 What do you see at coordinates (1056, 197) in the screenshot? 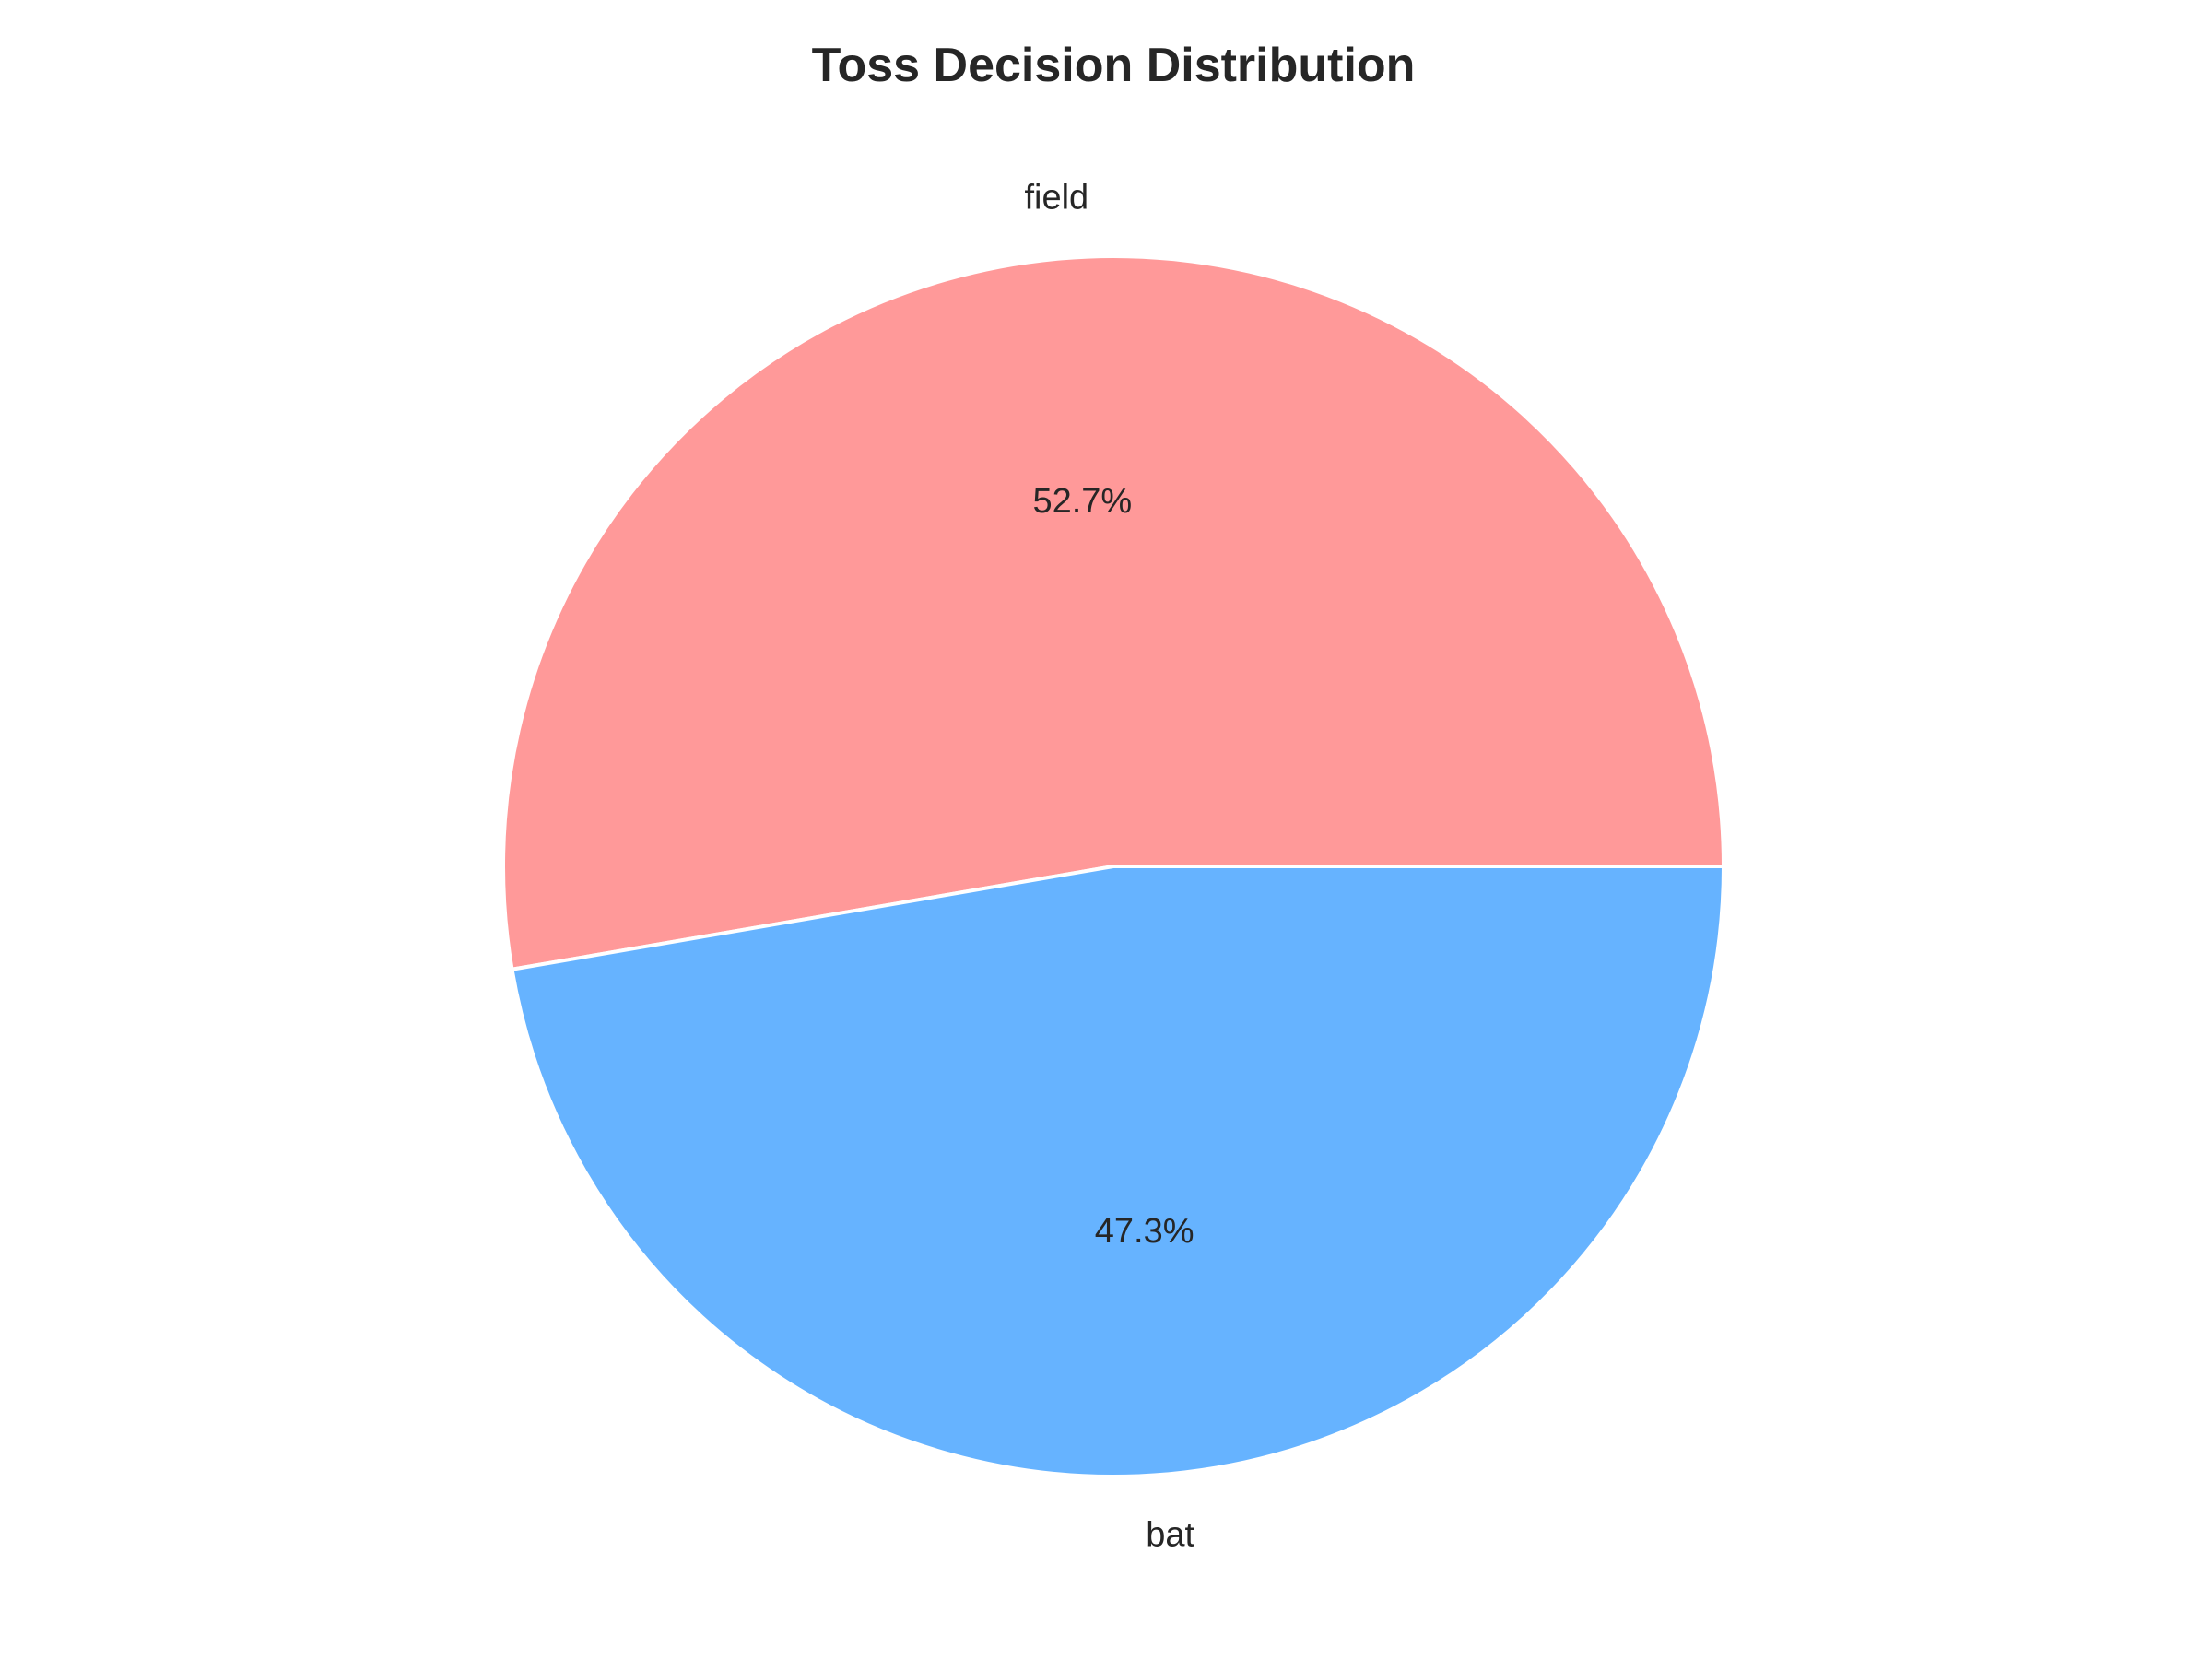
I see `slice-label-field: field` at bounding box center [1056, 197].